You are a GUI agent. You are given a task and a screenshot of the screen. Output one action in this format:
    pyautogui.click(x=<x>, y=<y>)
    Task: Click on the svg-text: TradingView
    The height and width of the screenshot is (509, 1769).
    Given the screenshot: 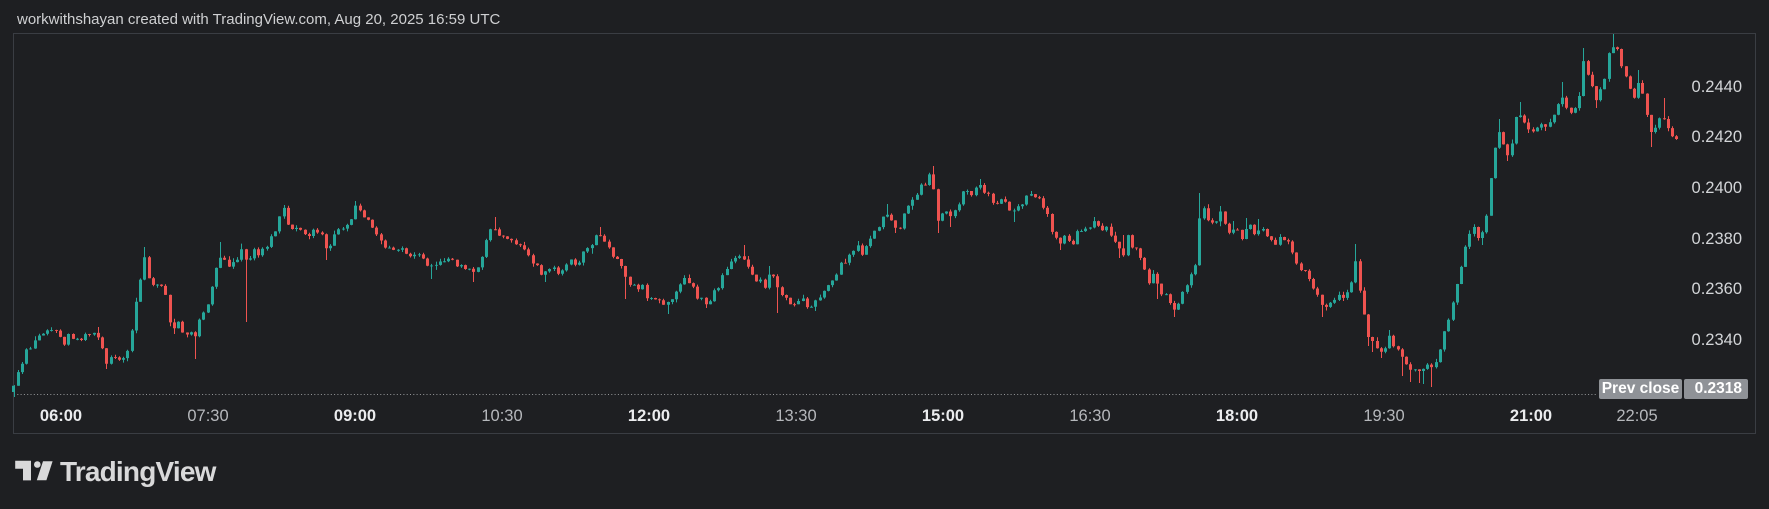 What is the action you would take?
    pyautogui.click(x=138, y=471)
    